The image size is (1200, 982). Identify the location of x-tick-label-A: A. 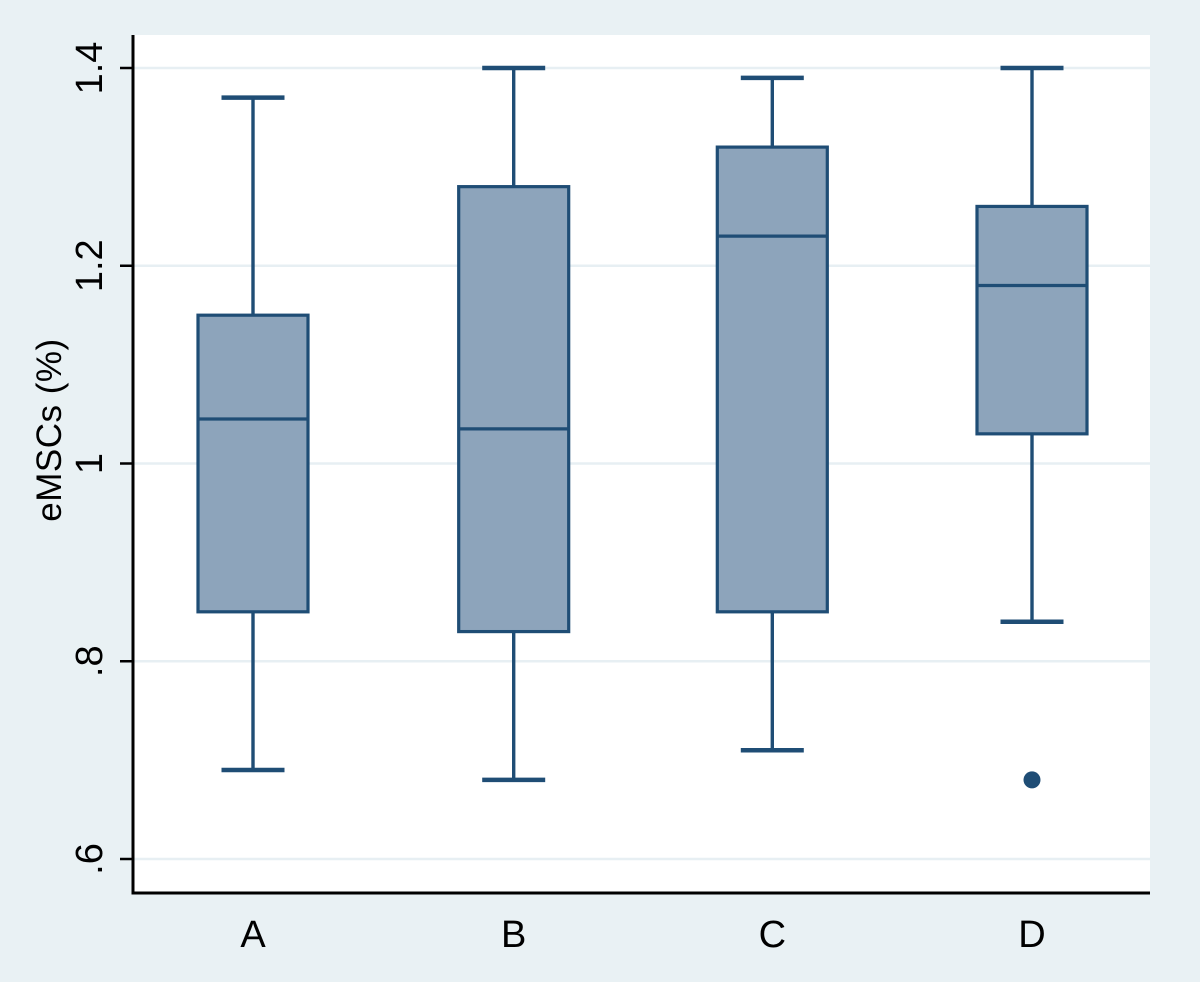
(253, 935).